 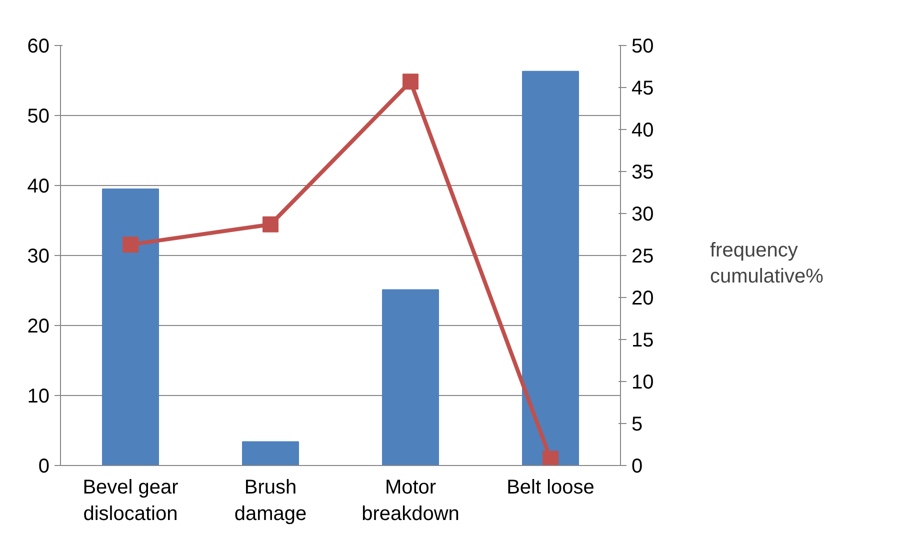 I want to click on text: frequency, so click(x=754, y=250).